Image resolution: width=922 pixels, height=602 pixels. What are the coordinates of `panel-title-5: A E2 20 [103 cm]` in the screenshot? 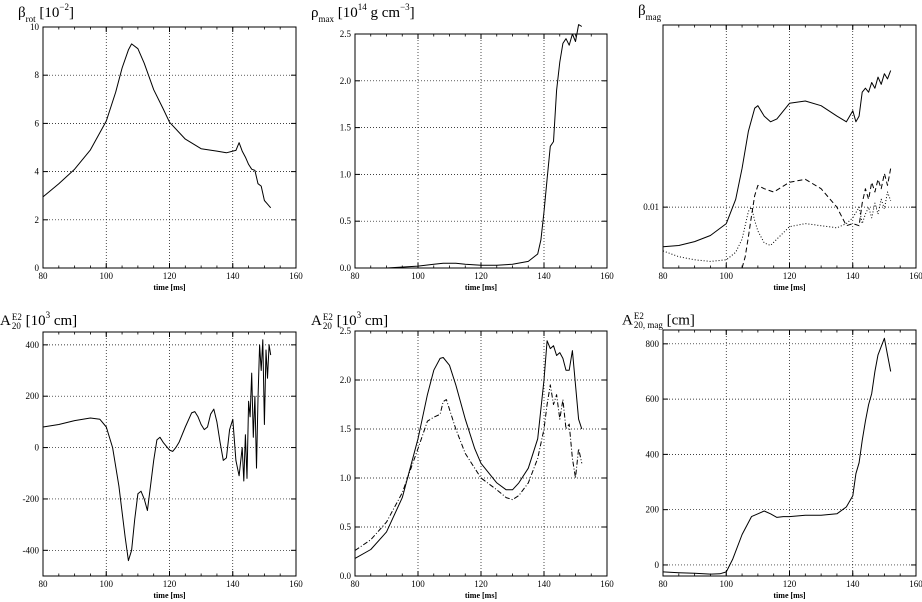 It's located at (350, 320).